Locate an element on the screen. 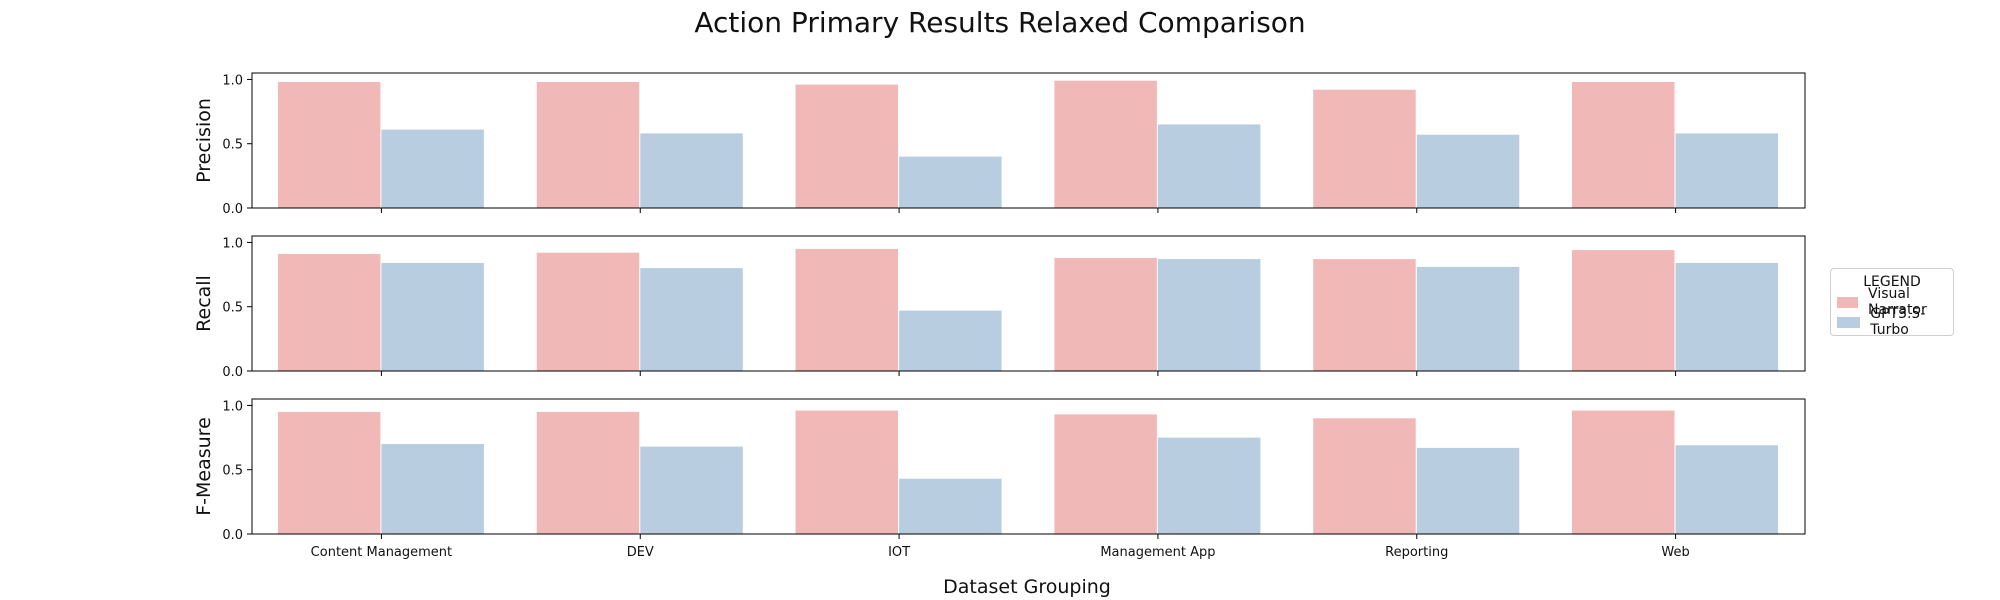 The height and width of the screenshot is (600, 2000). legend-item-visual-narrator: Visual Narrator is located at coordinates (1895, 302).